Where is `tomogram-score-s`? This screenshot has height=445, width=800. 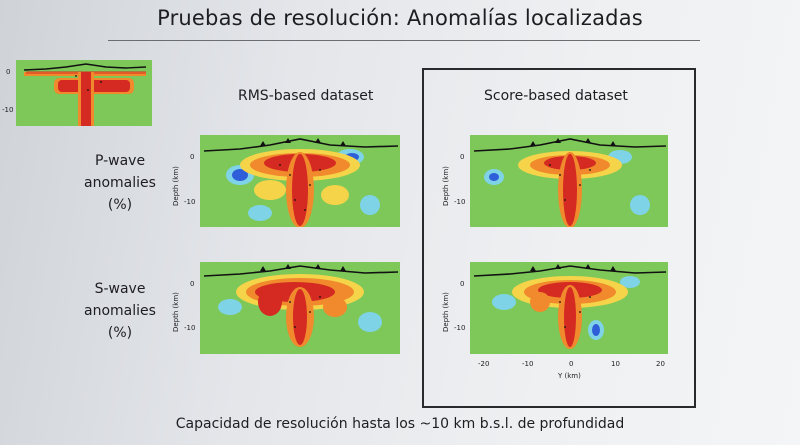 tomogram-score-s is located at coordinates (569, 308).